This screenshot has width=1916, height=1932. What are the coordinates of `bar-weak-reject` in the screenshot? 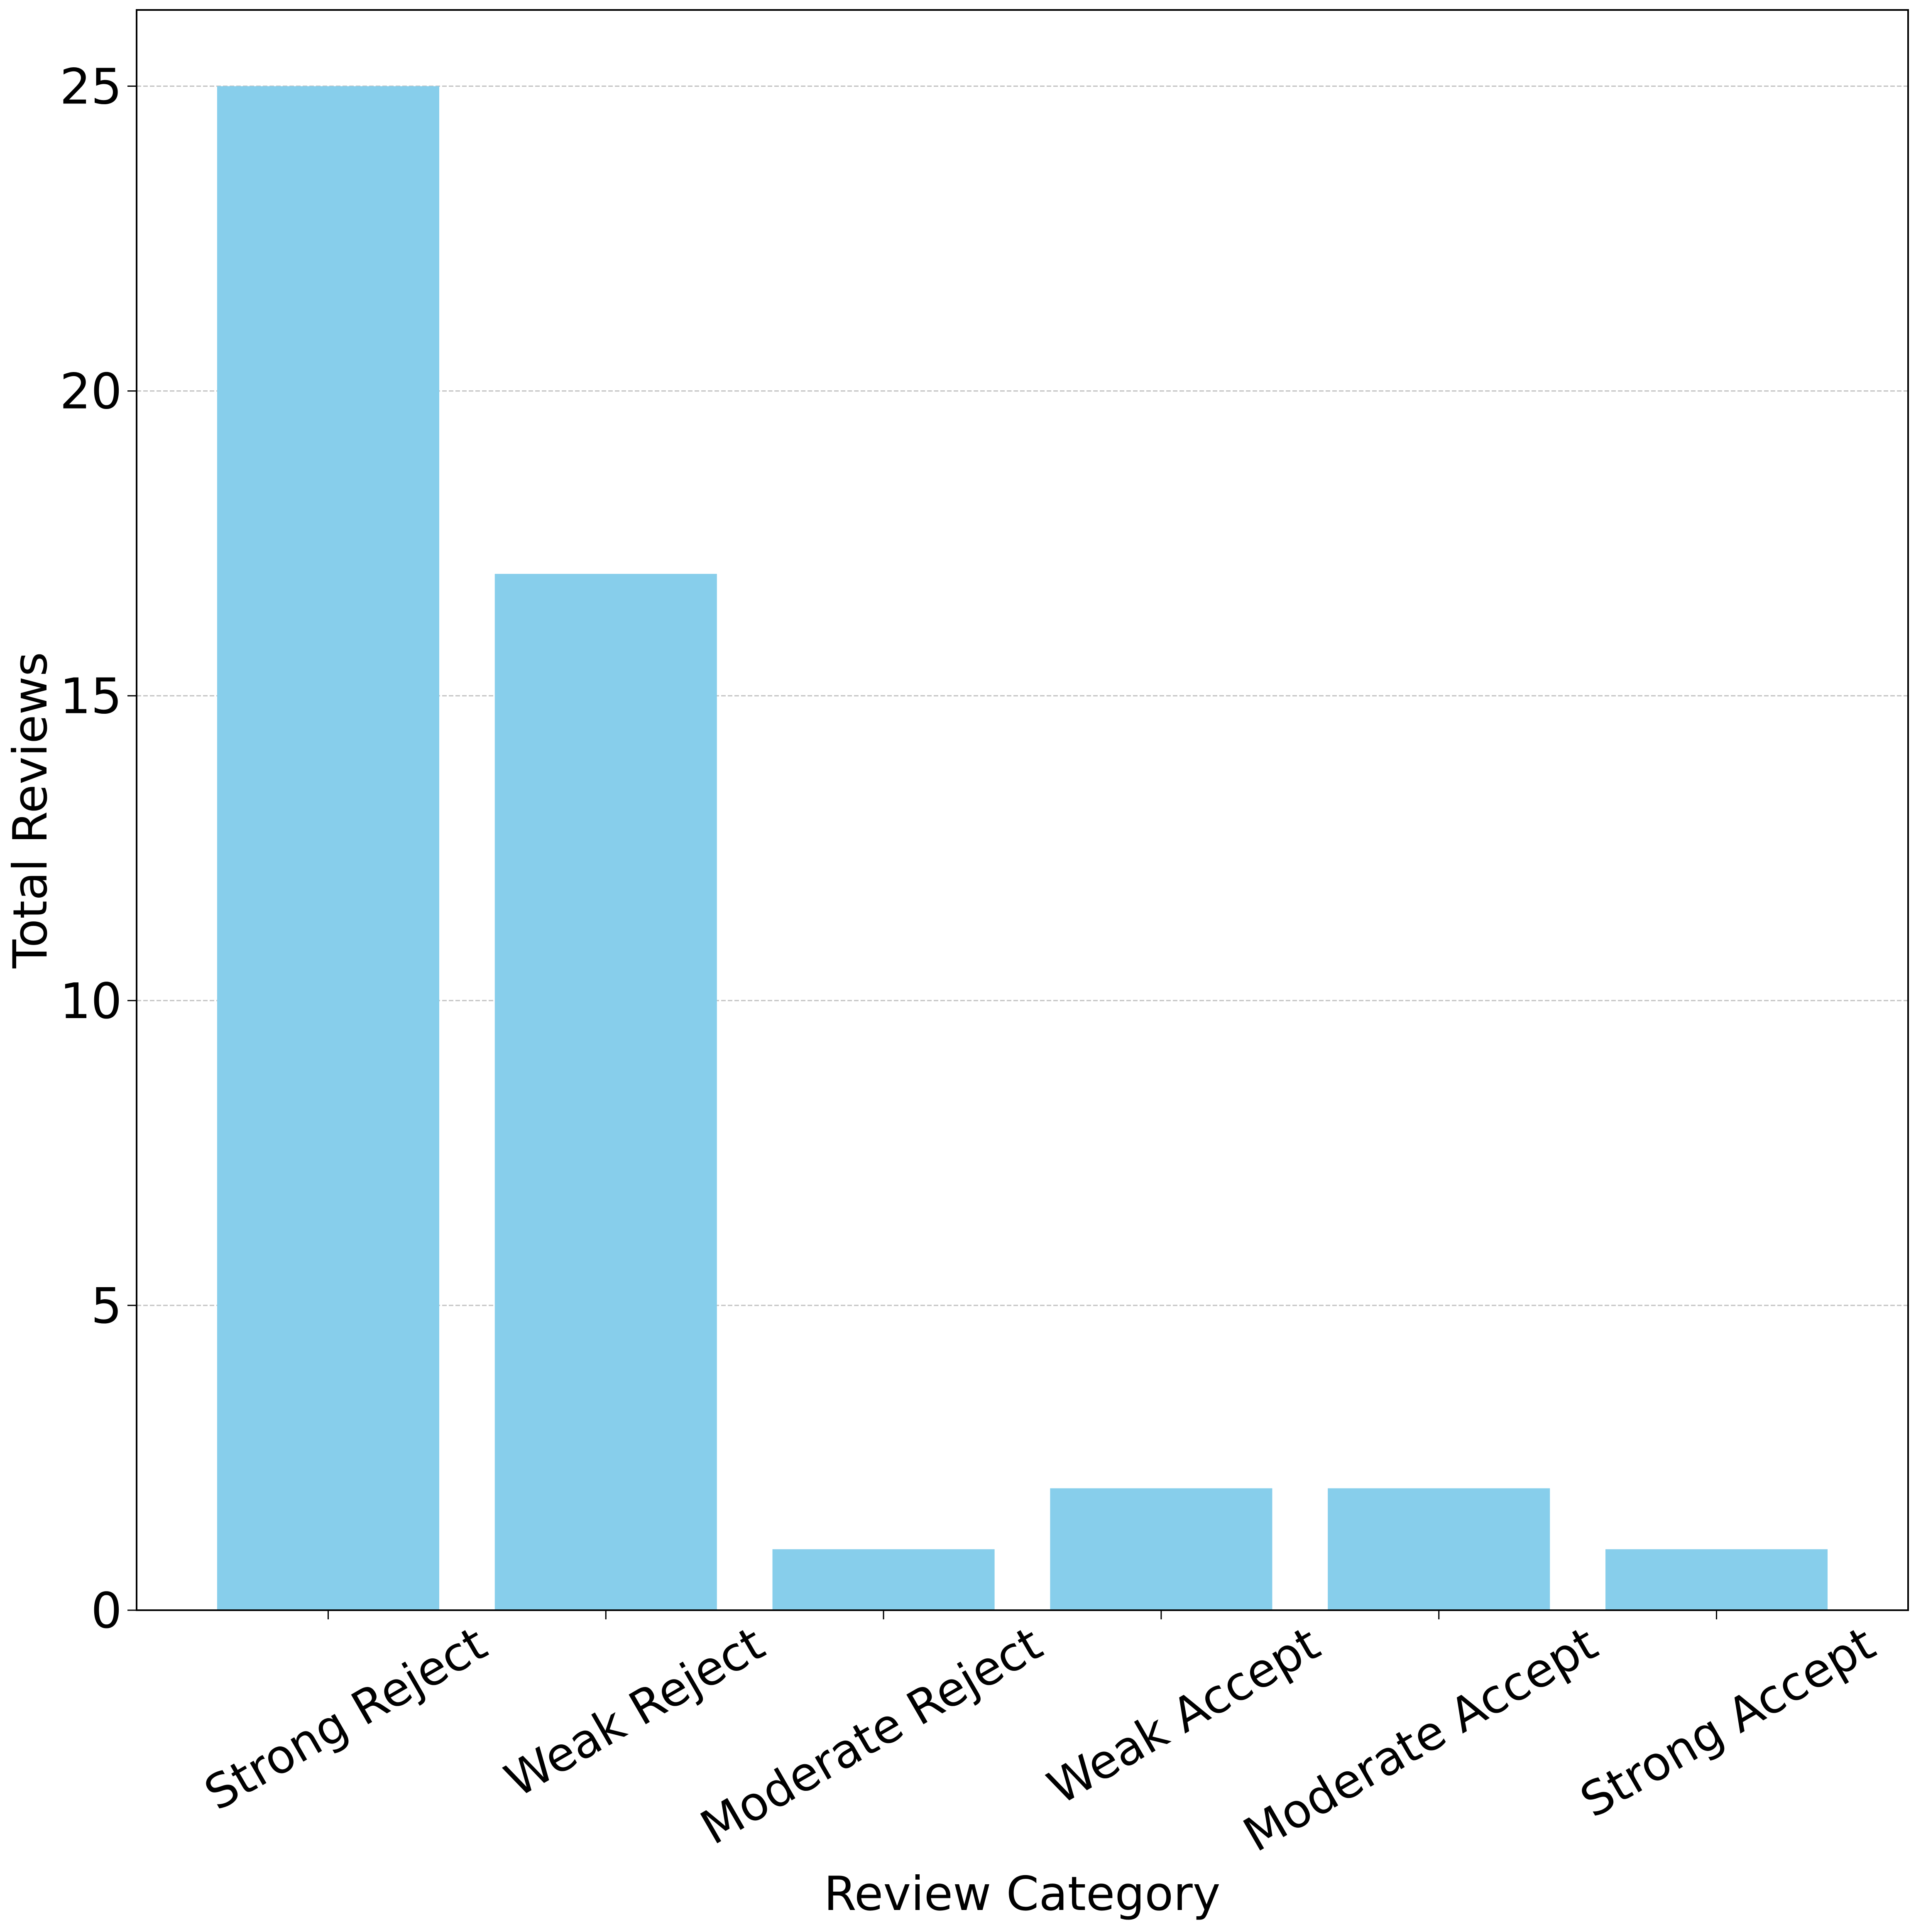 It's located at (605, 1092).